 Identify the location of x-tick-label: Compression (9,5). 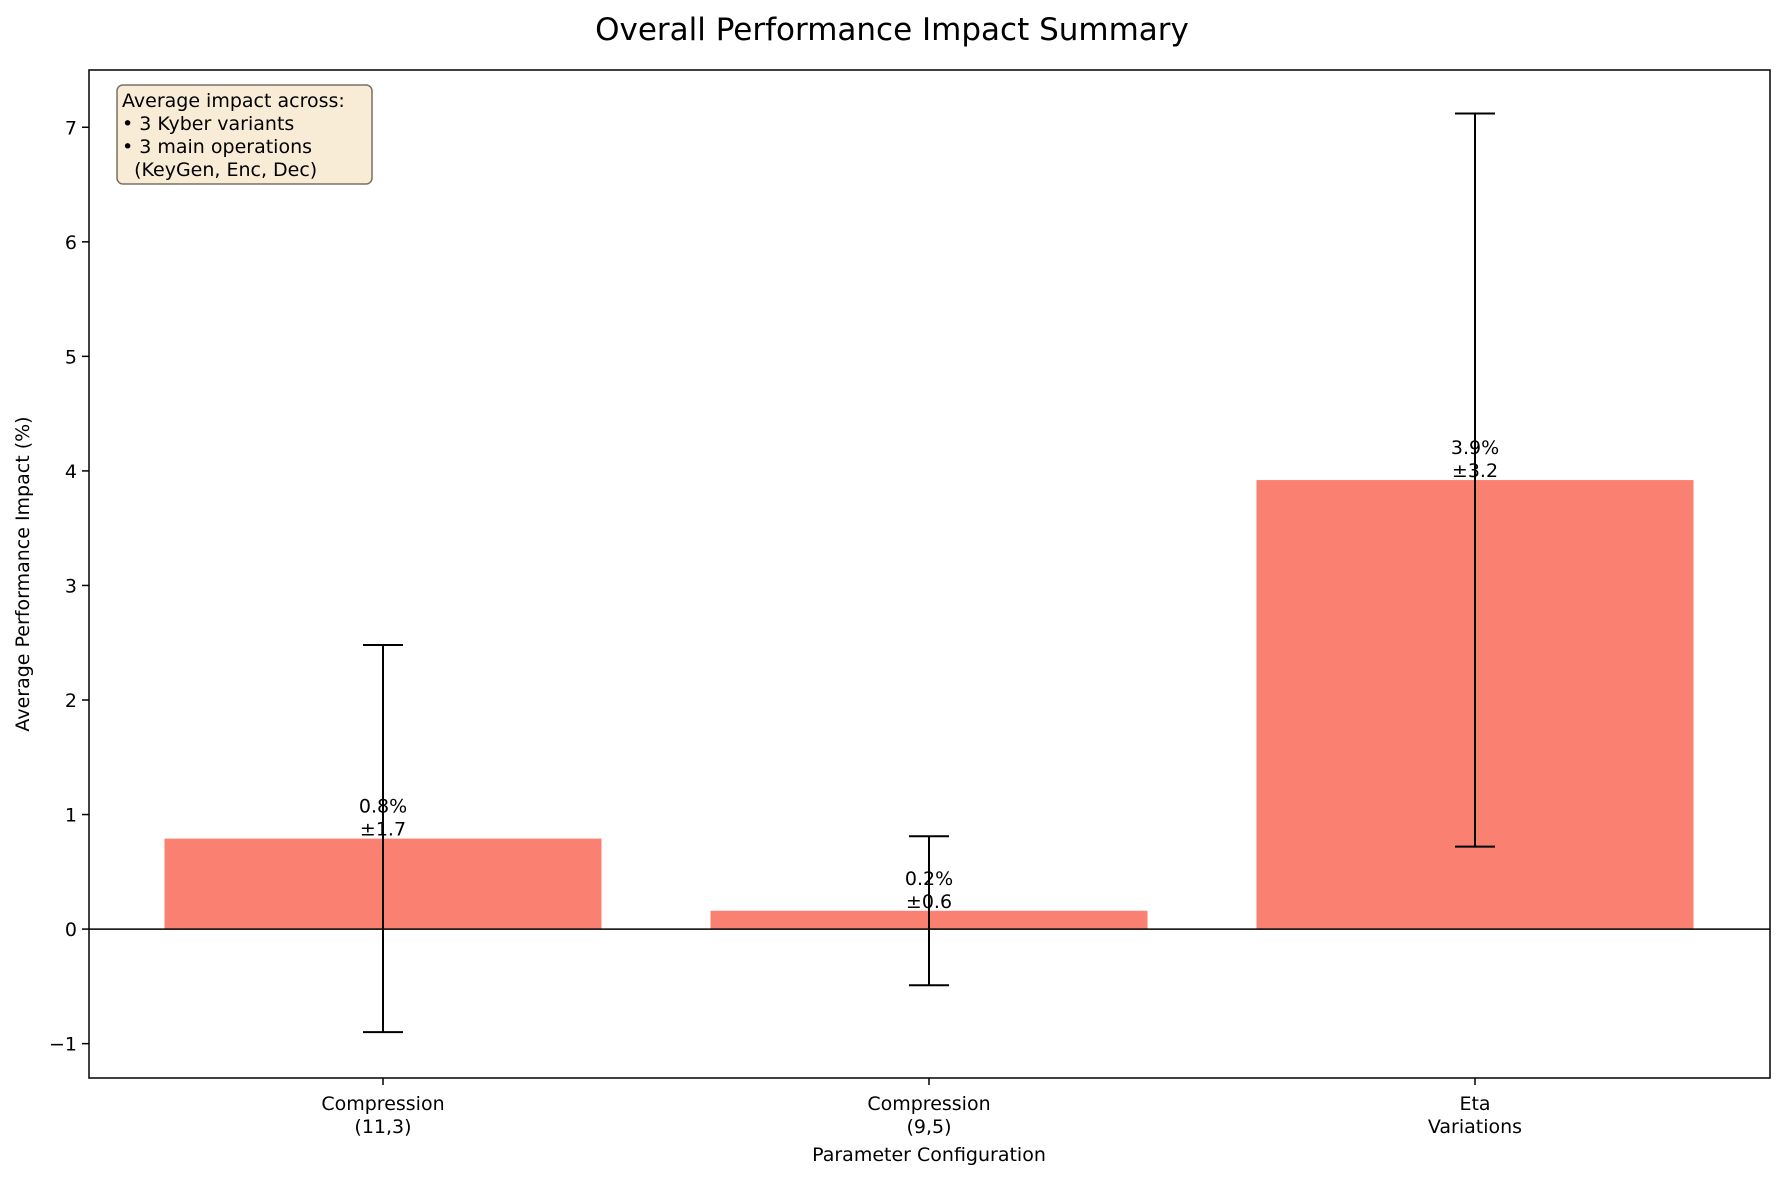
(928, 1115).